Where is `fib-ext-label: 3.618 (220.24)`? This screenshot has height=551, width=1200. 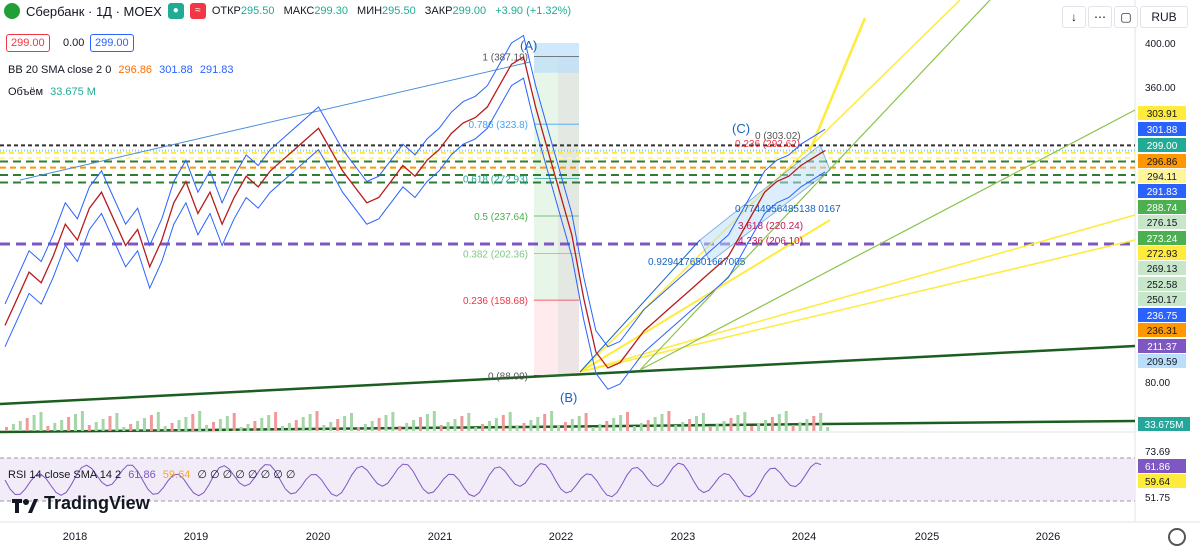
fib-ext-label: 3.618 (220.24) is located at coordinates (770, 226).